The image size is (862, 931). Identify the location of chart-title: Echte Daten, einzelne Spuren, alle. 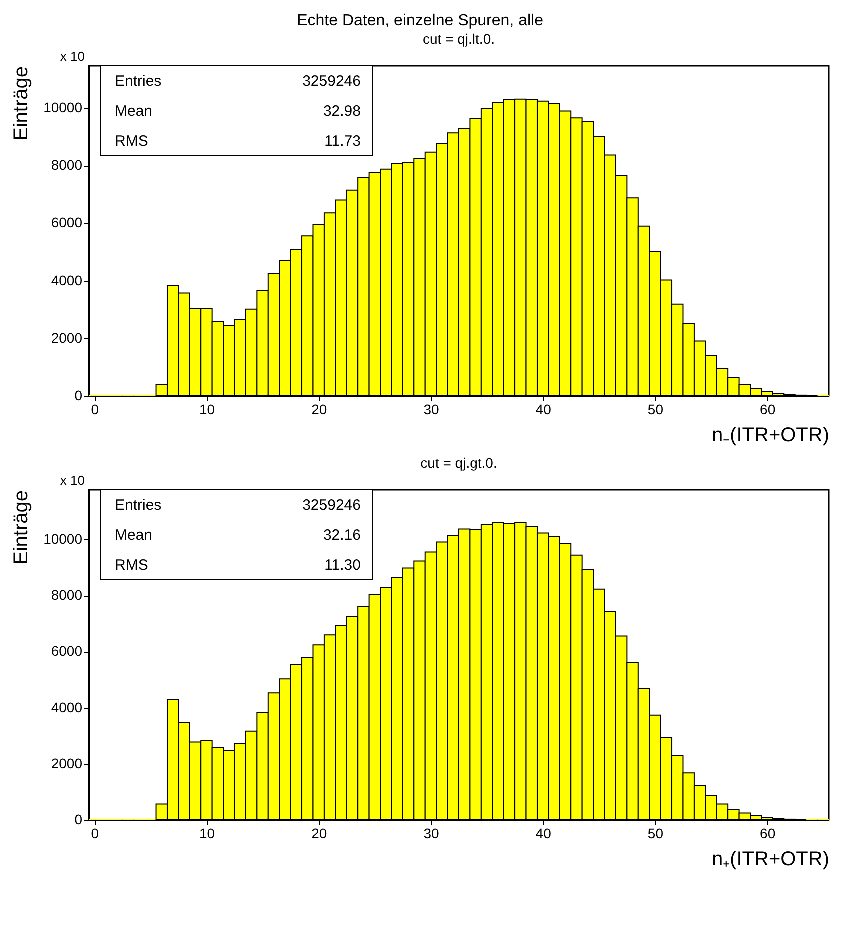
(420, 21).